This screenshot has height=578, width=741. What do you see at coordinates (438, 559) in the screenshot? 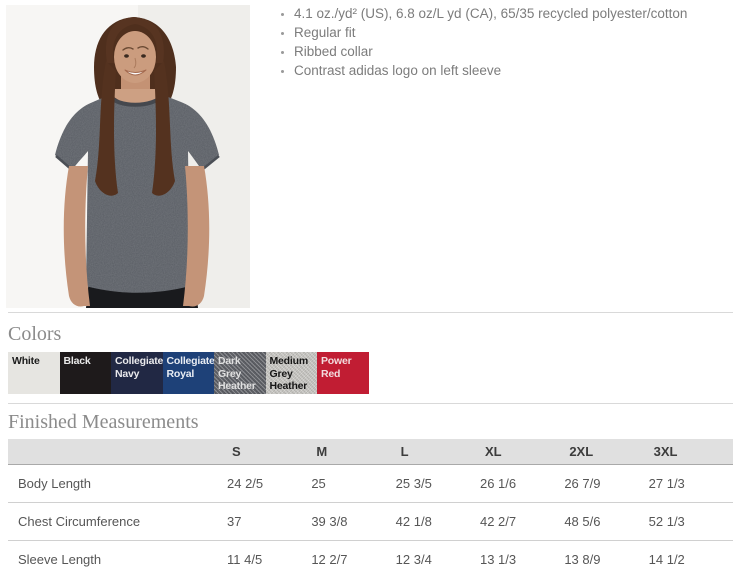
I see `measurement-value: 12 3/4` at bounding box center [438, 559].